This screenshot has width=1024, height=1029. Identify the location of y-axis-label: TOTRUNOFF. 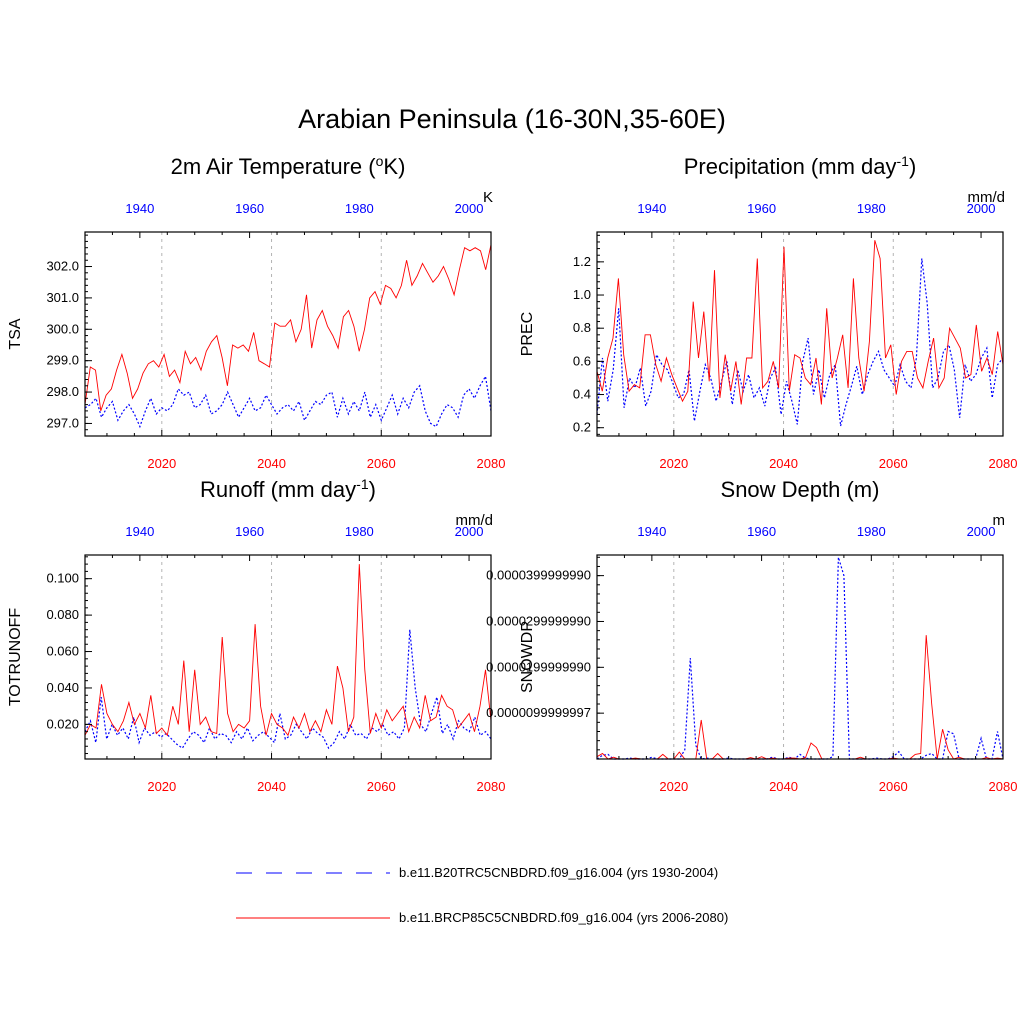
(15, 657).